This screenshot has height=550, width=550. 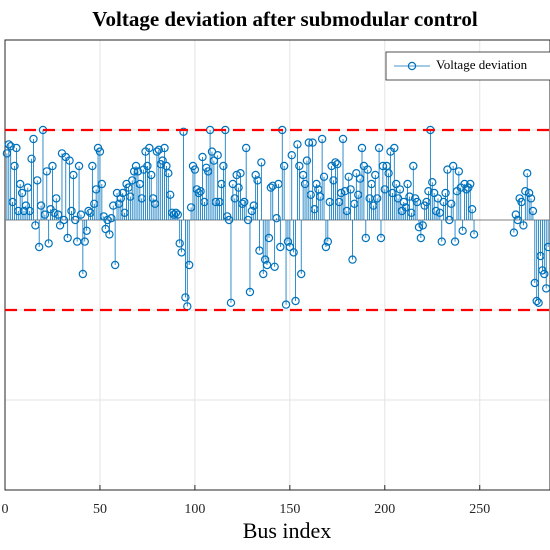 What do you see at coordinates (412, 66) in the screenshot?
I see `legend-marker` at bounding box center [412, 66].